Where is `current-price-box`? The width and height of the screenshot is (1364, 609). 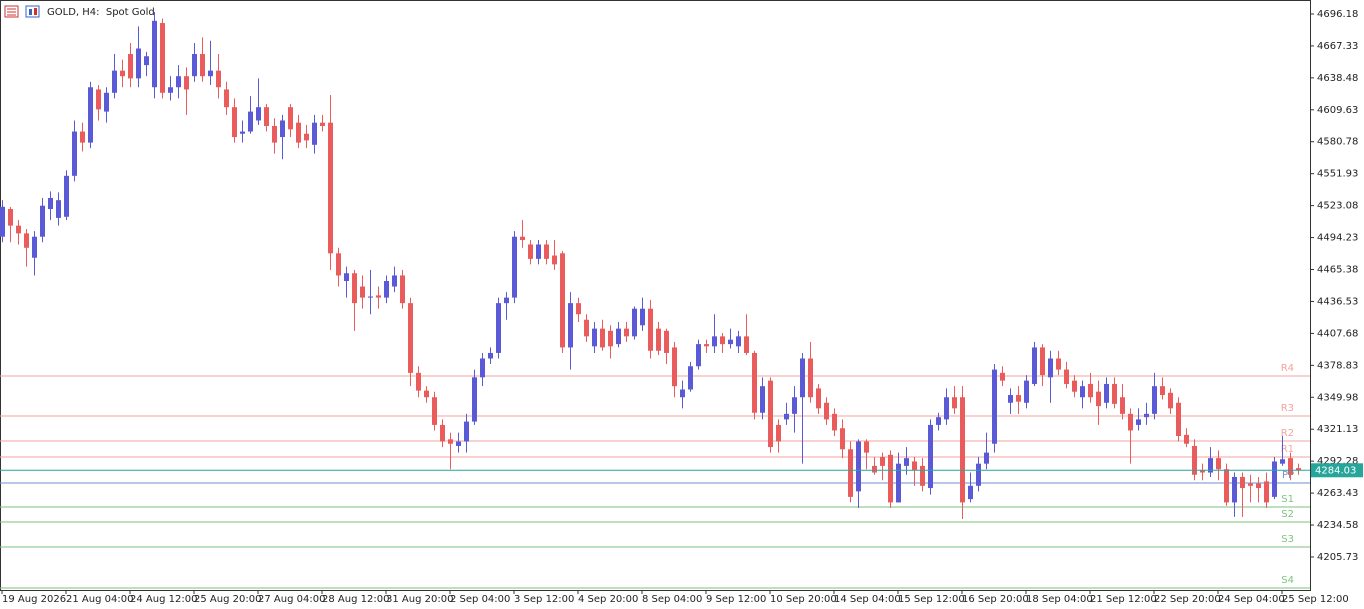
current-price-box is located at coordinates (1337, 470).